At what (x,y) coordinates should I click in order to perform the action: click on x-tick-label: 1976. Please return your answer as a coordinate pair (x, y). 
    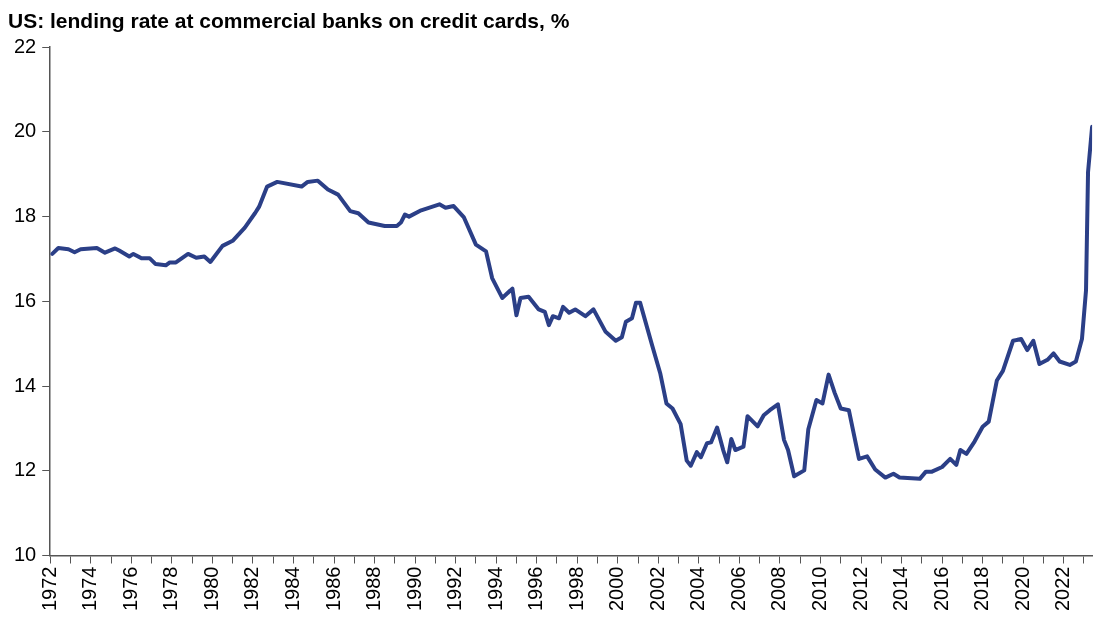
    Looking at the image, I should click on (129, 589).